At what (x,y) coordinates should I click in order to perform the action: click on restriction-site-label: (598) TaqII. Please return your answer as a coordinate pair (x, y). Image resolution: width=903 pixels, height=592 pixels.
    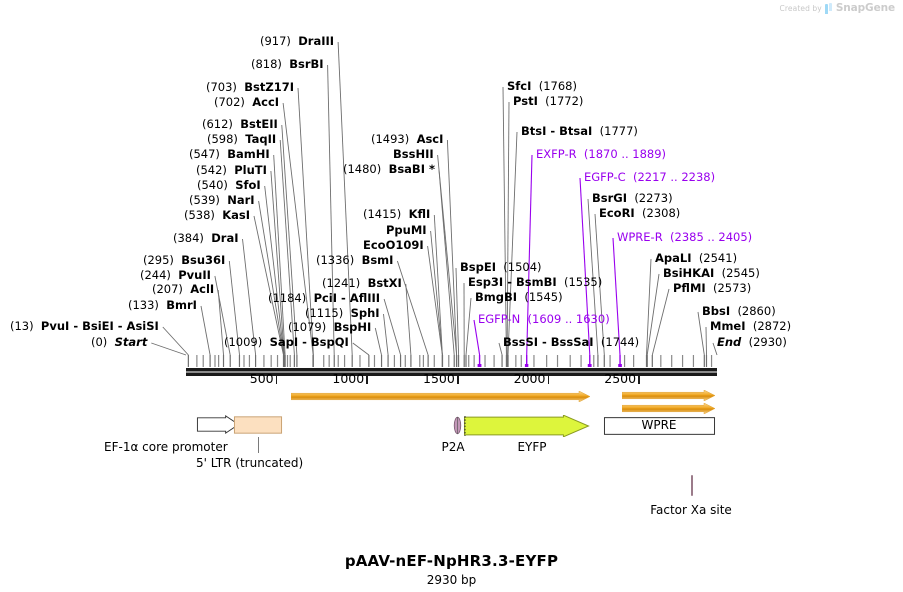
    Looking at the image, I should click on (241, 139).